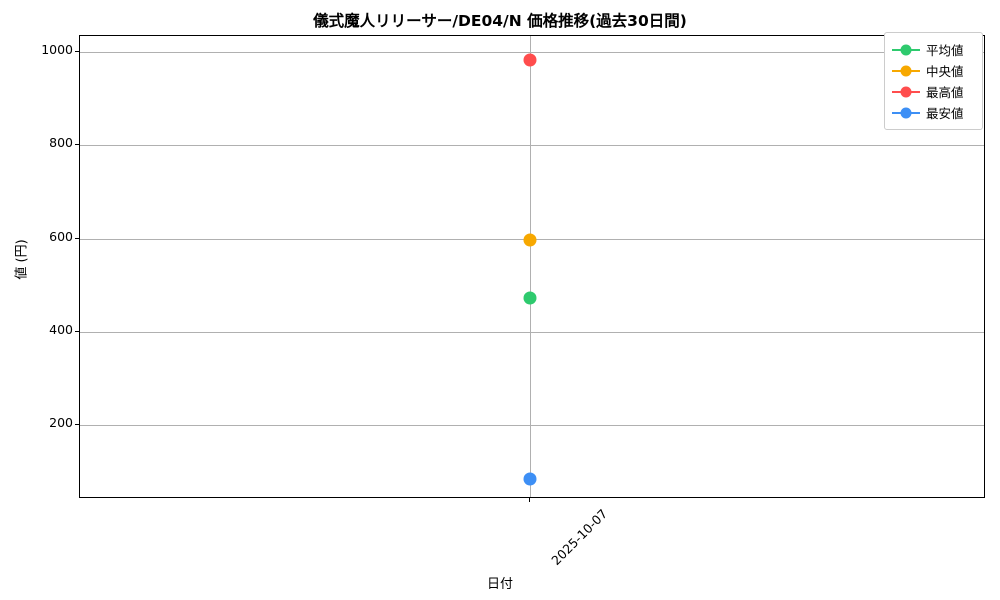 Image resolution: width=1000 pixels, height=600 pixels. What do you see at coordinates (906, 112) in the screenshot?
I see `legend-marker-min-icon` at bounding box center [906, 112].